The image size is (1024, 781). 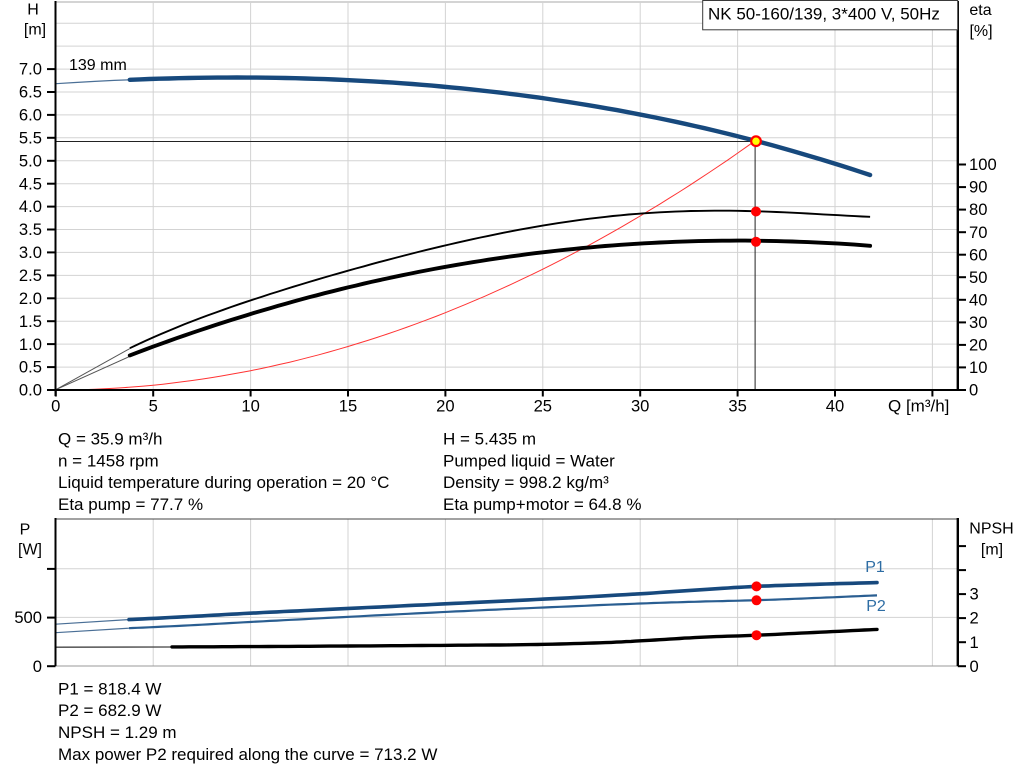 I want to click on svg-text: Density = 998.2 kg/m³, so click(x=526, y=482).